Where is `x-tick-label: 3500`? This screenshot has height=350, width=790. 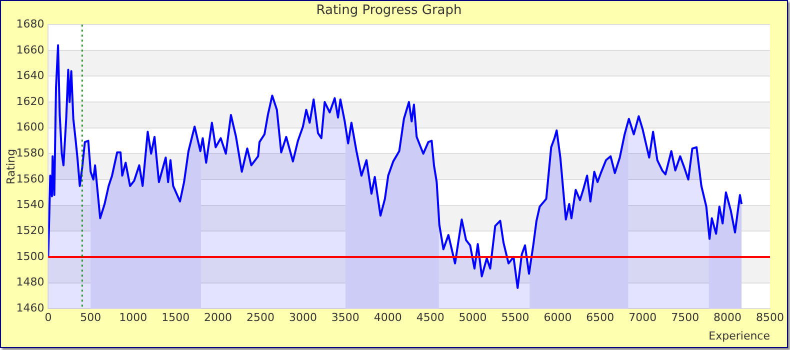
x-tick-label: 3500 is located at coordinates (345, 317).